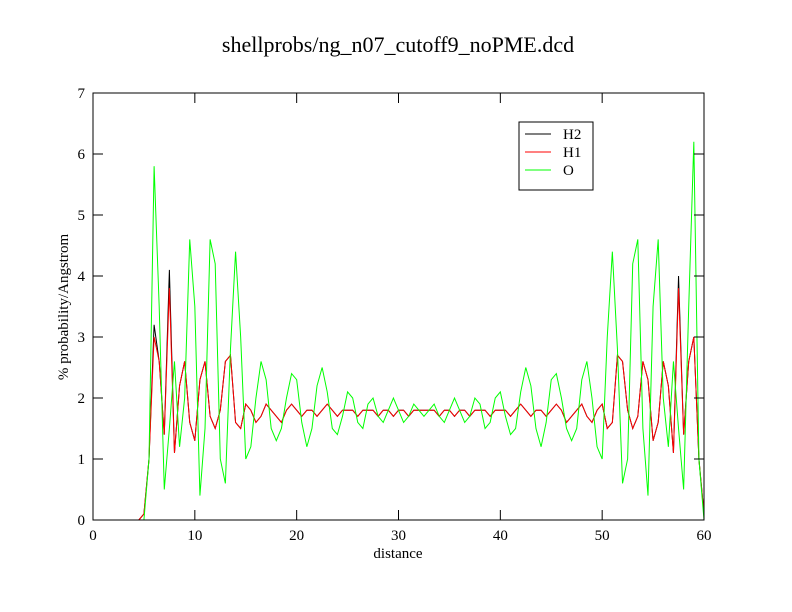  What do you see at coordinates (556, 156) in the screenshot?
I see `legend-box` at bounding box center [556, 156].